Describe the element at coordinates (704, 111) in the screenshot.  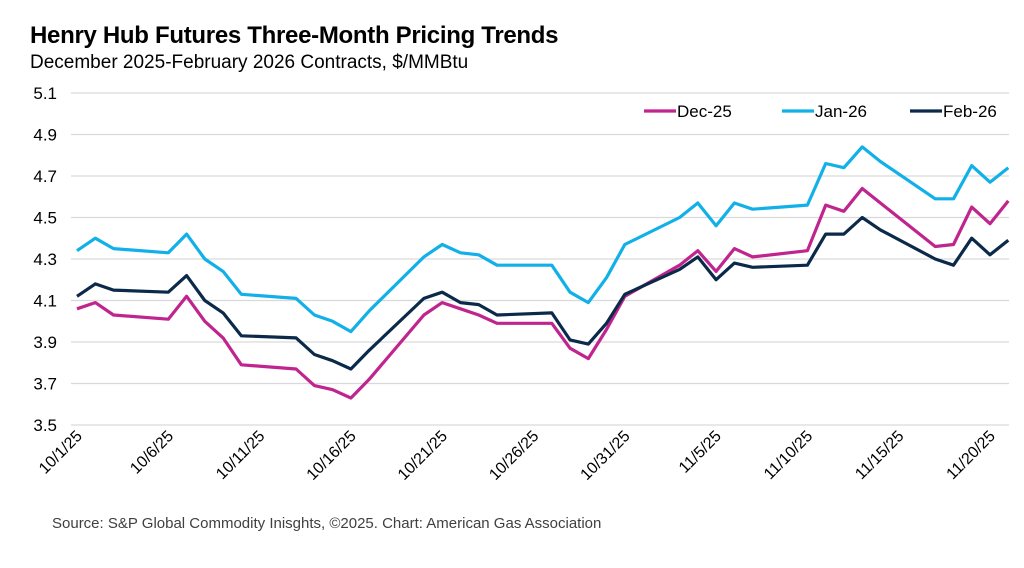
I see `legend-label: Dec-25` at that location.